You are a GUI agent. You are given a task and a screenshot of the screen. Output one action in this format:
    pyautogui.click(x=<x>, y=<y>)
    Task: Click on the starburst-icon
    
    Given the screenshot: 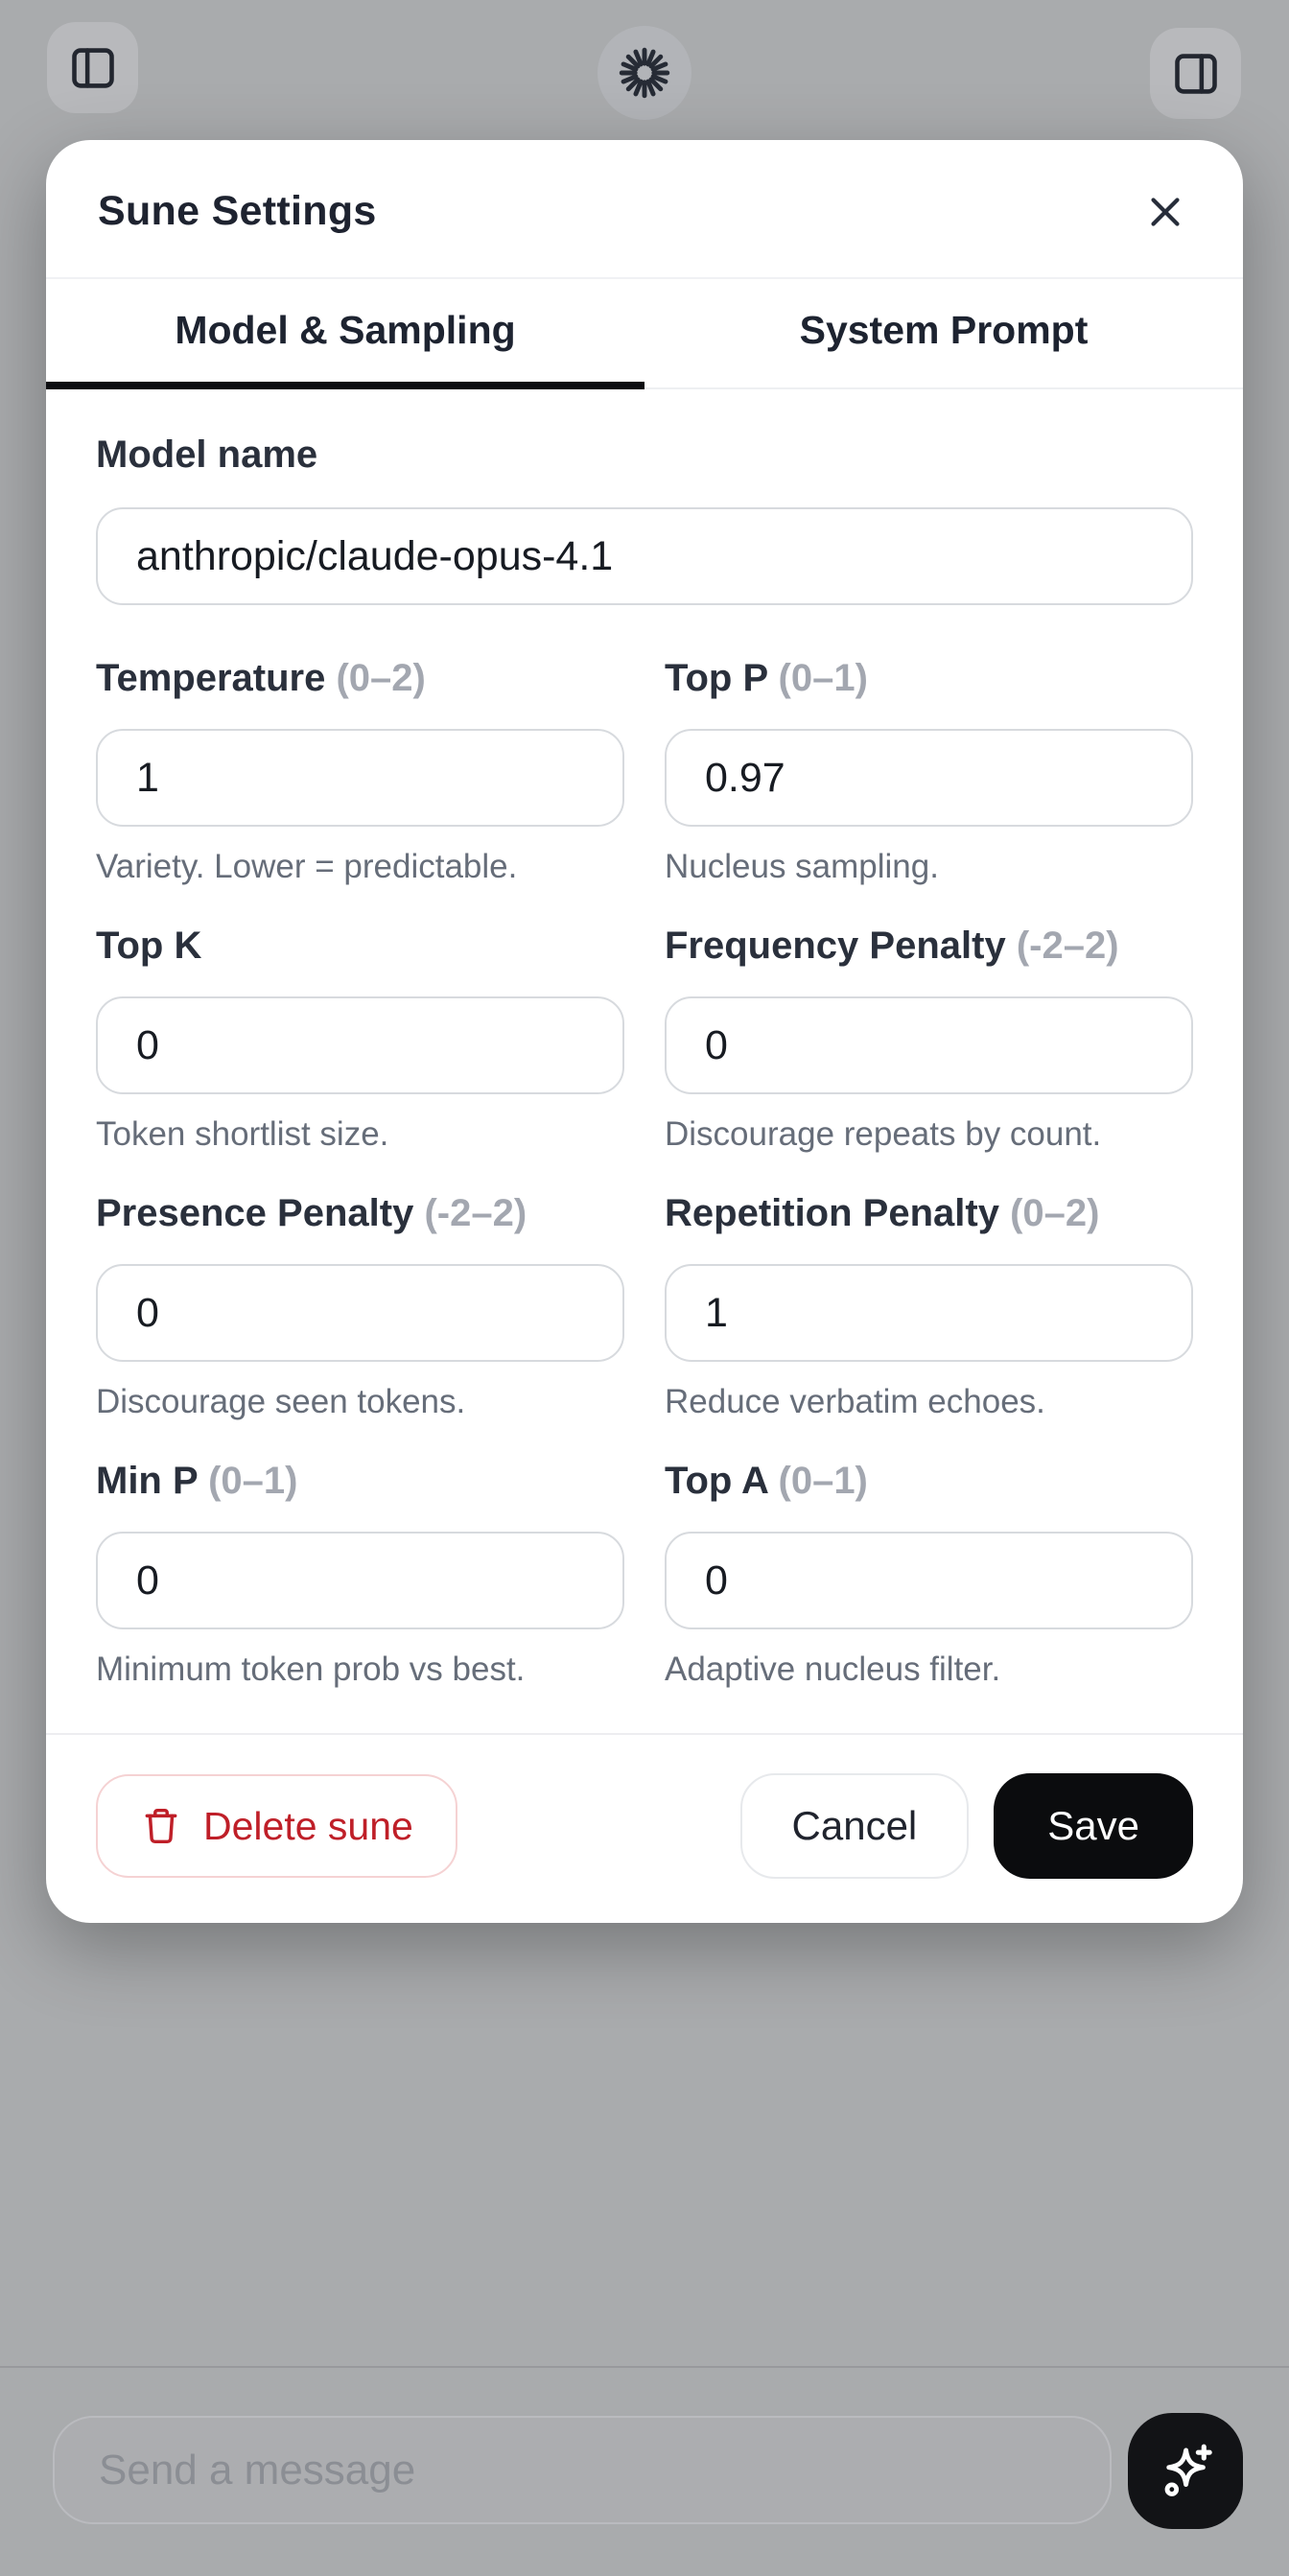 What is the action you would take?
    pyautogui.click(x=644, y=73)
    